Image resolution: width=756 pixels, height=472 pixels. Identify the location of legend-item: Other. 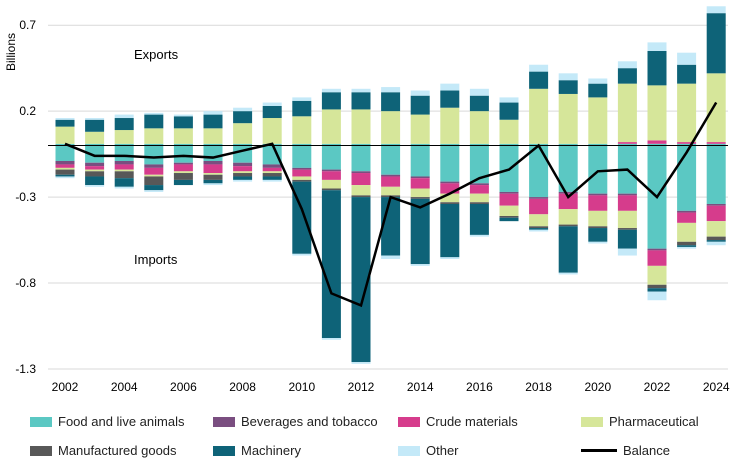
(428, 450).